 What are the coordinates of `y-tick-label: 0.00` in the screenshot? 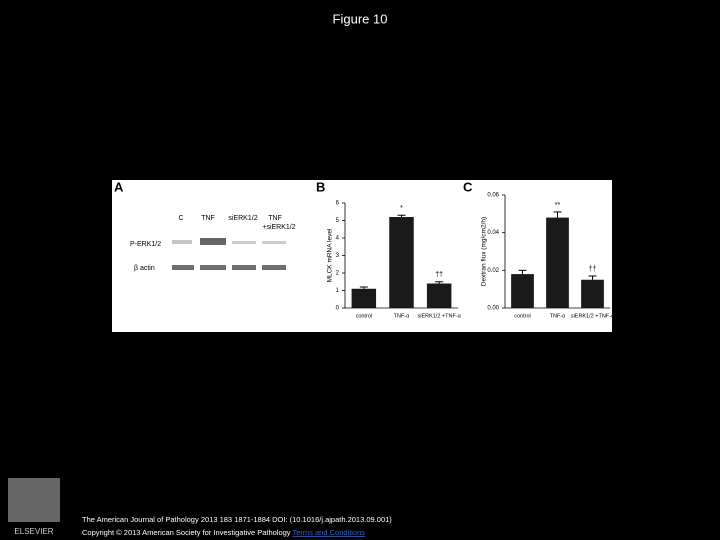 It's located at (493, 309).